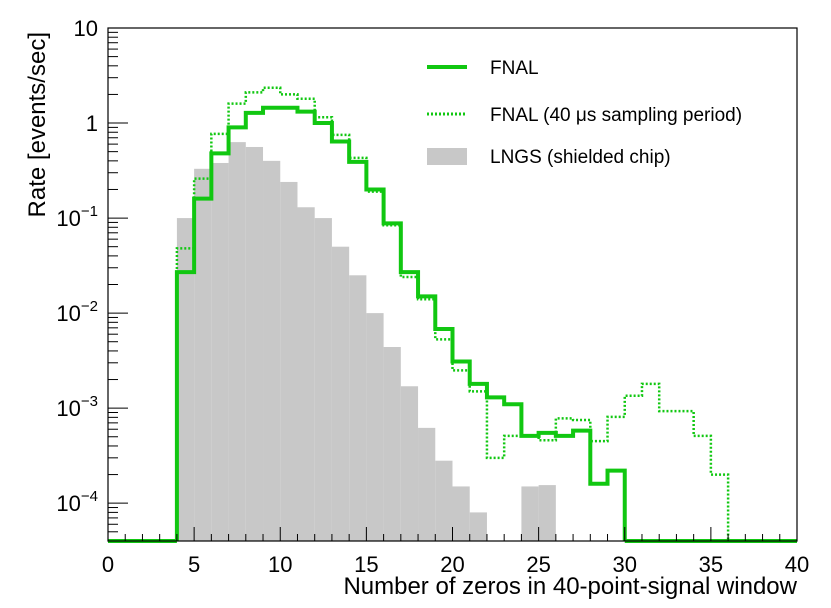 This screenshot has width=831, height=608. What do you see at coordinates (447, 156) in the screenshot?
I see `legend-swatch-lngs` at bounding box center [447, 156].